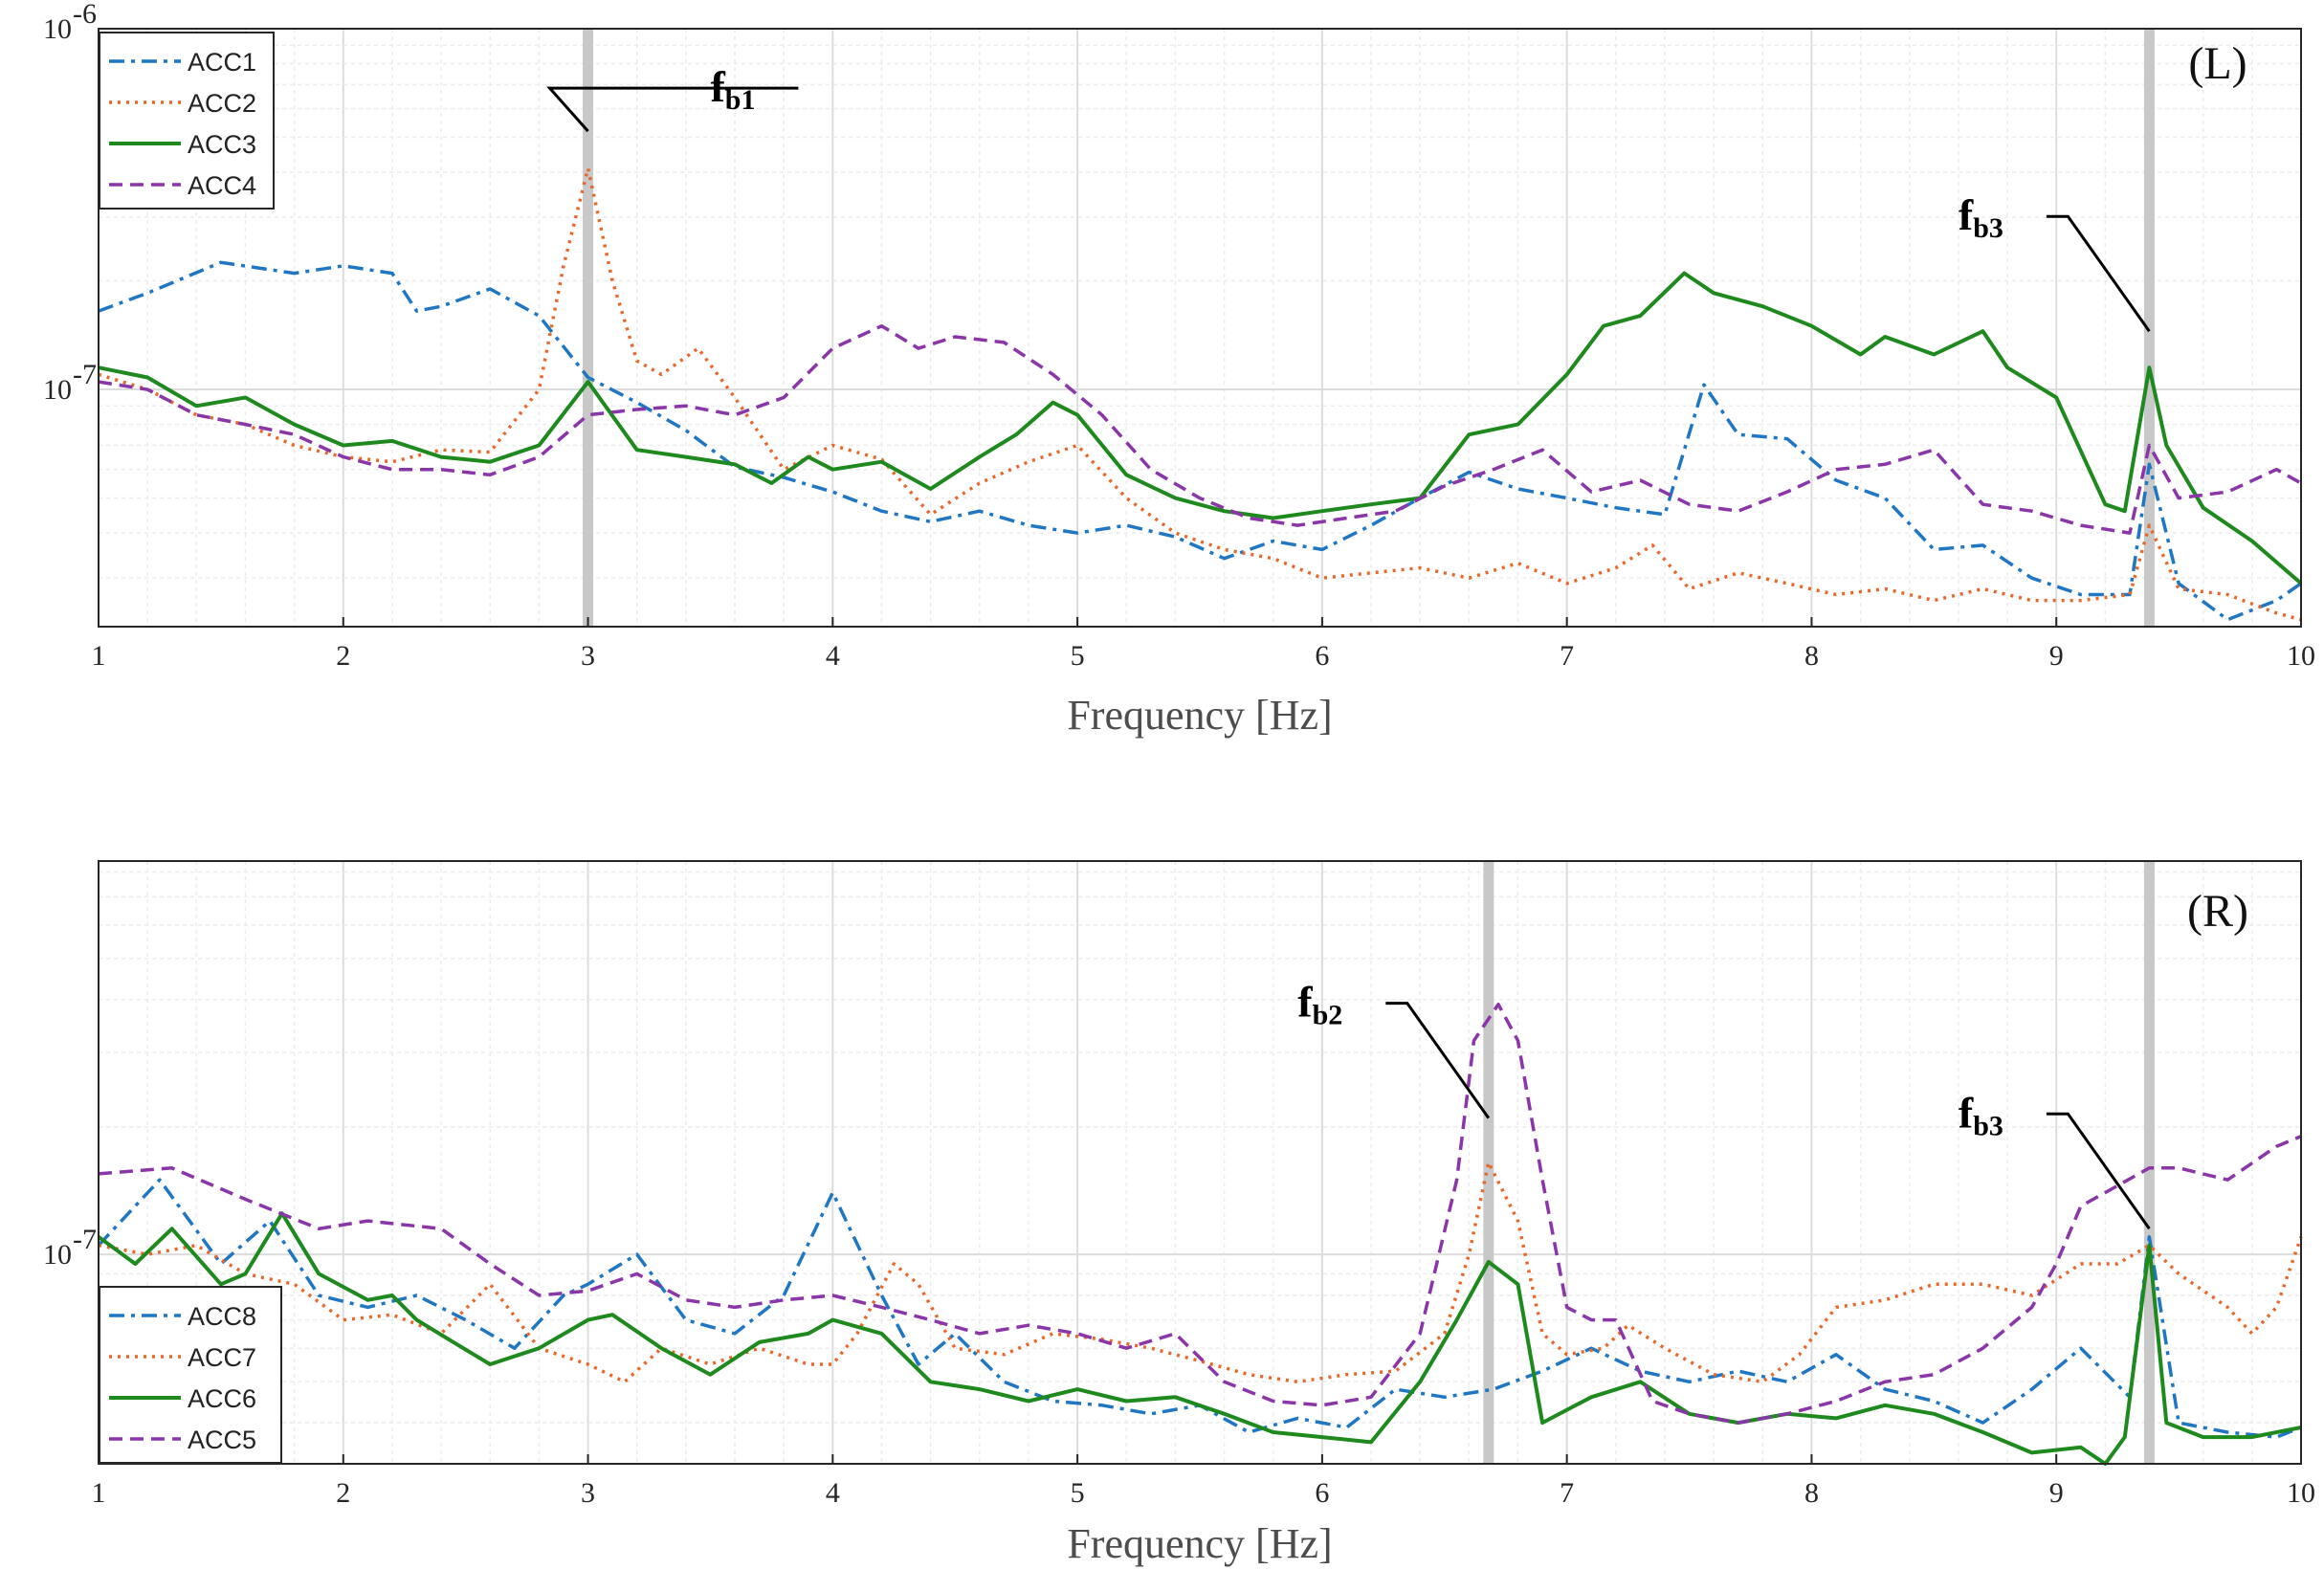 The height and width of the screenshot is (1592, 2324). I want to click on legend: ACC1 ACC2 ACC3 ACC4, so click(187, 121).